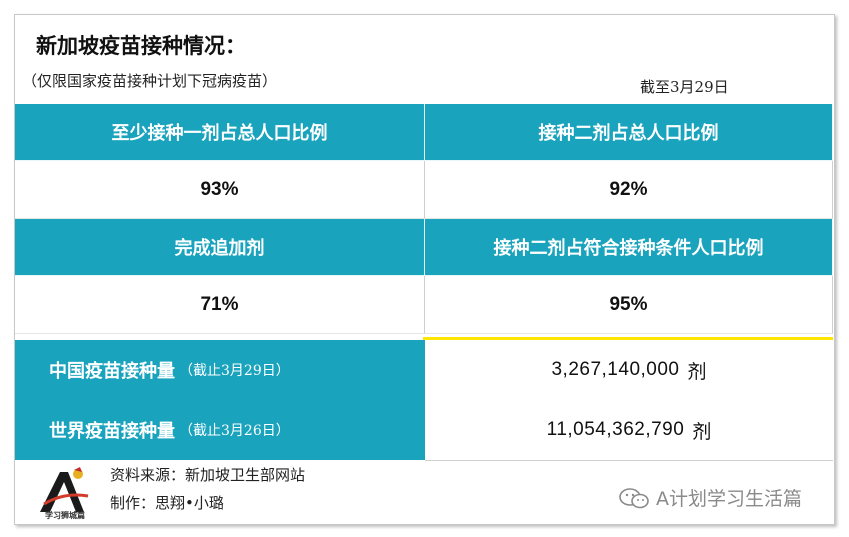 The height and width of the screenshot is (537, 849). I want to click on china-volume-label: 中国疫苗接种量 （截止3月29日）, so click(220, 370).